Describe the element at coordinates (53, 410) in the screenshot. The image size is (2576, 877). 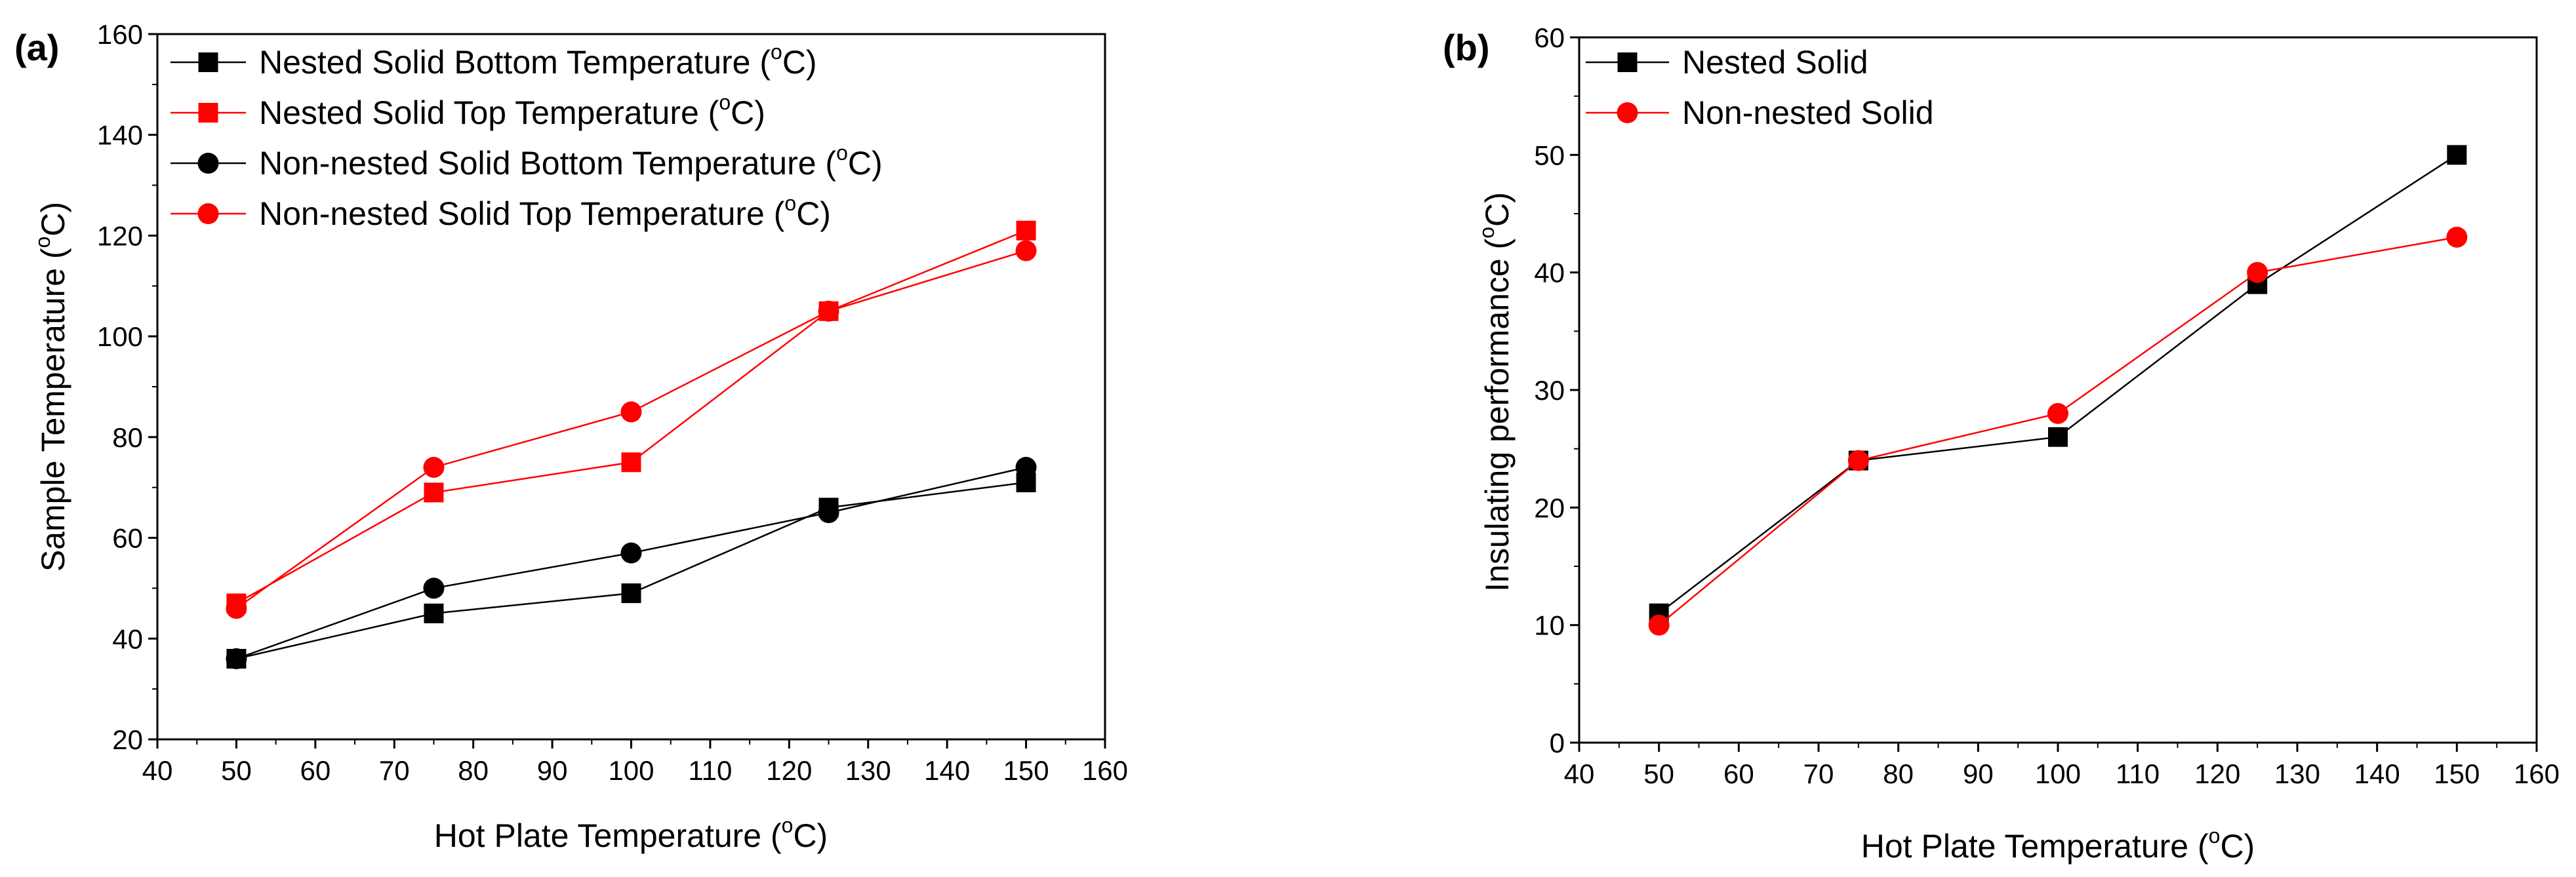
I see `y-axis-title-text: Sample Temperature (` at that location.